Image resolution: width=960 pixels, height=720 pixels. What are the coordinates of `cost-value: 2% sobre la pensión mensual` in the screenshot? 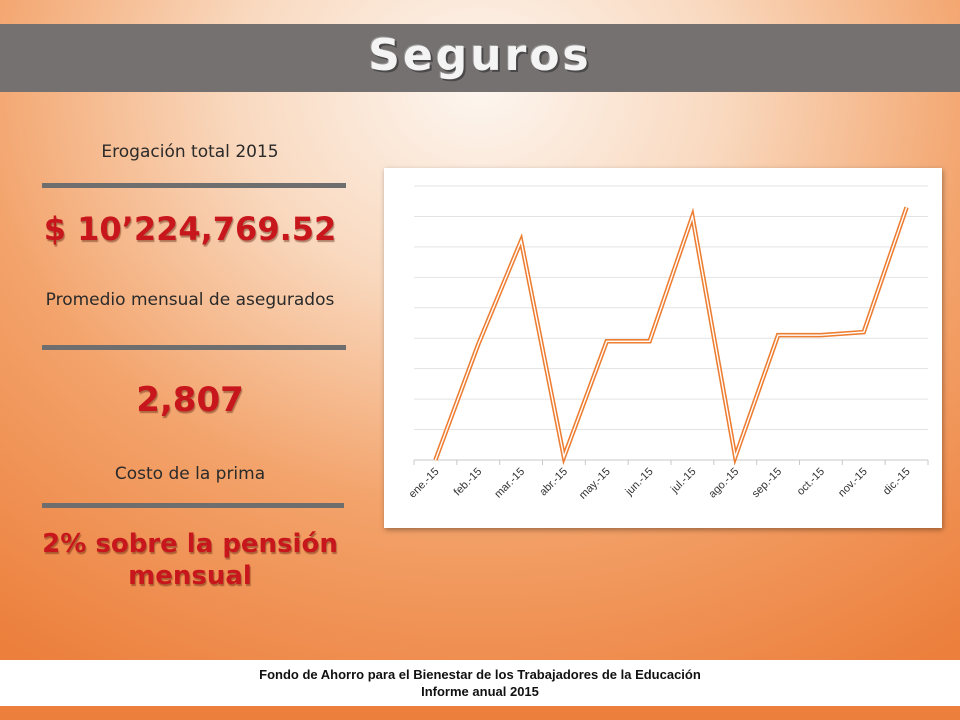 It's located at (190, 560).